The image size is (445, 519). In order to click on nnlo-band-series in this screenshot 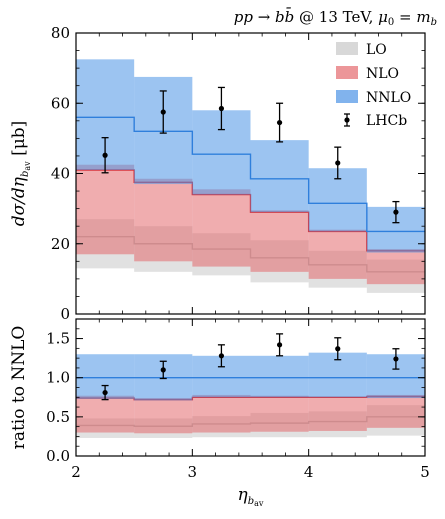, I will do `click(250, 376)`.